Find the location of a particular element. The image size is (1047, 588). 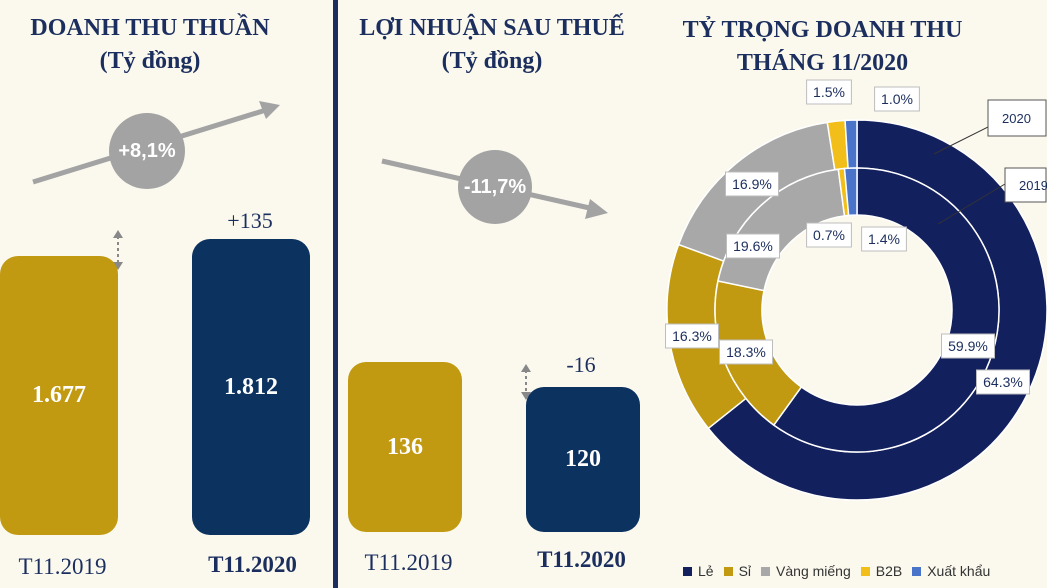

legend-label-si: Sỉ is located at coordinates (745, 571).